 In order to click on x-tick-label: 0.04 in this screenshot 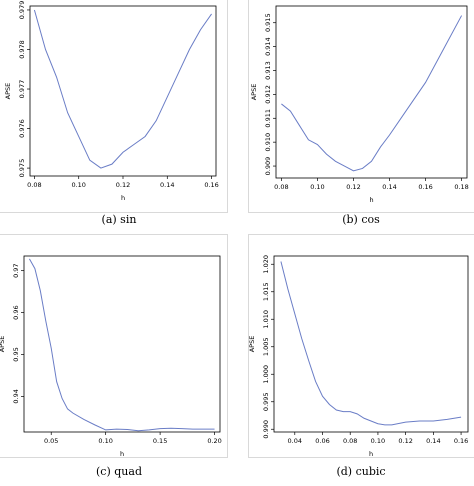, I will do `click(295, 441)`.